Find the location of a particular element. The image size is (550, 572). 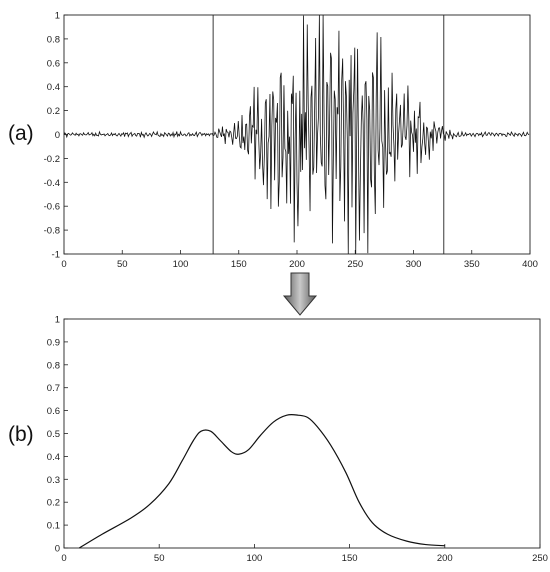

panel-label-a: (a) is located at coordinates (21, 133).